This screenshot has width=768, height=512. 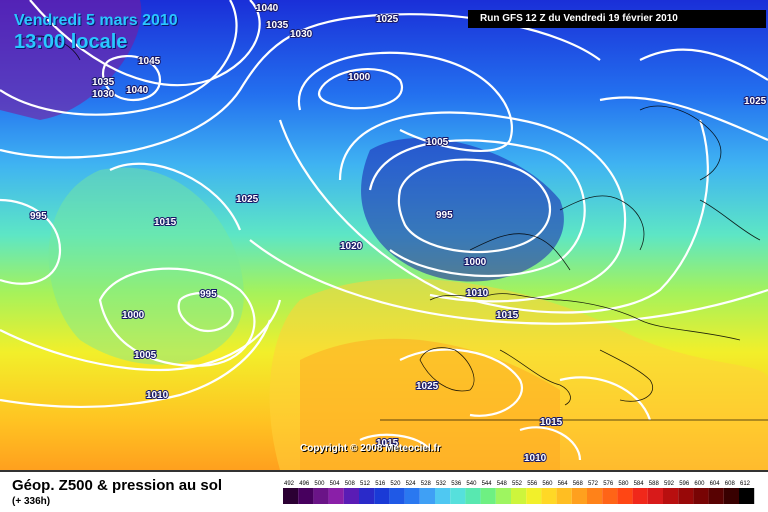 What do you see at coordinates (639, 484) in the screenshot?
I see `scale-tick-label: 584` at bounding box center [639, 484].